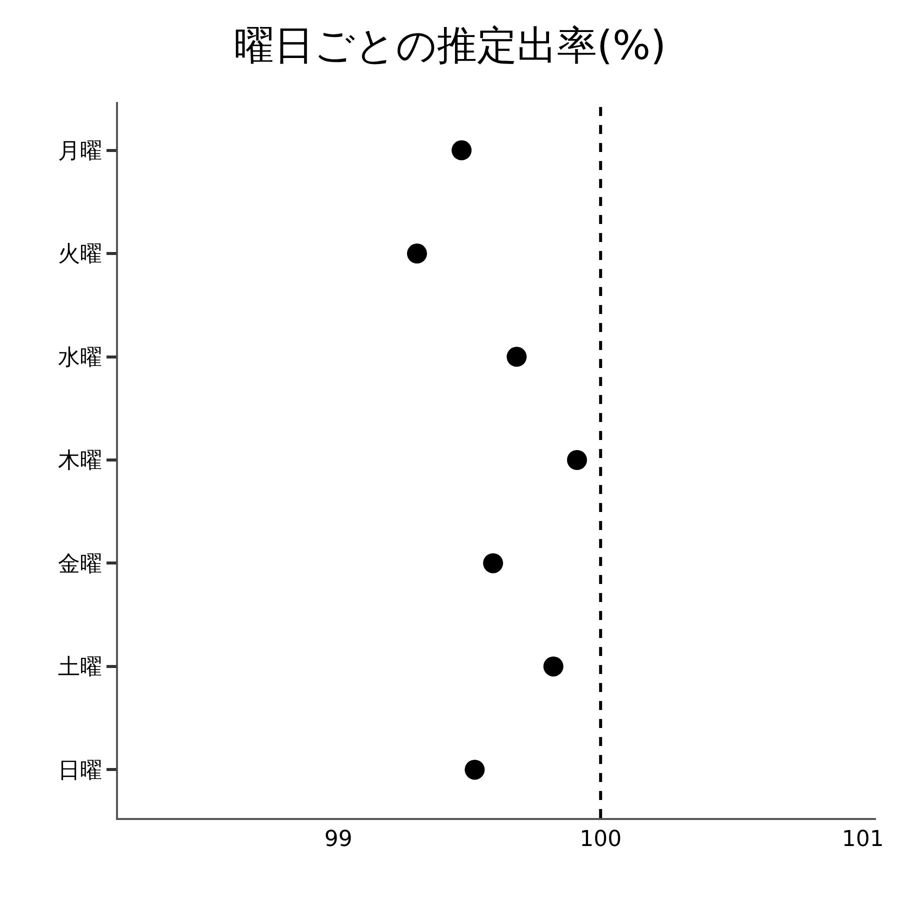 This screenshot has height=900, width=900. Describe the element at coordinates (863, 839) in the screenshot. I see `x-tick-label: 101` at that location.